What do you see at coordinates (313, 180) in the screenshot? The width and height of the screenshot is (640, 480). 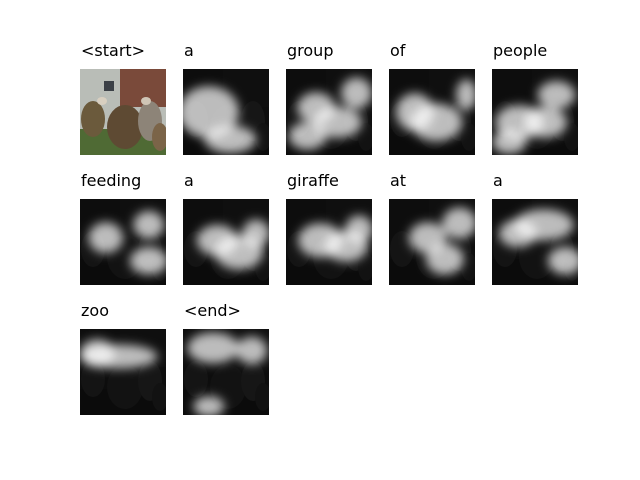 I see `caption-word: giraffe` at bounding box center [313, 180].